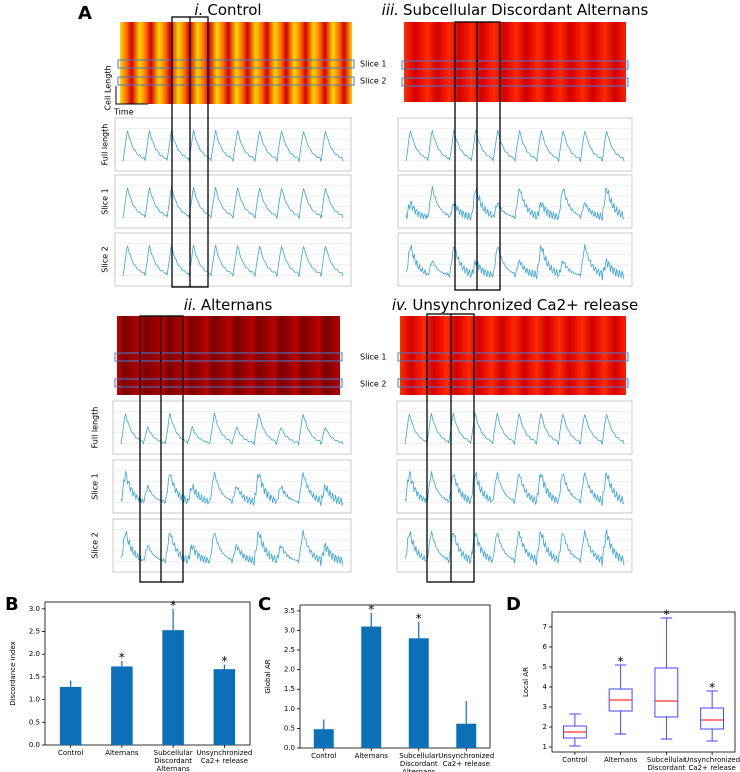 This screenshot has height=772, width=740. What do you see at coordinates (545, 707) in the screenshot?
I see `y-tick-label: 3` at bounding box center [545, 707].